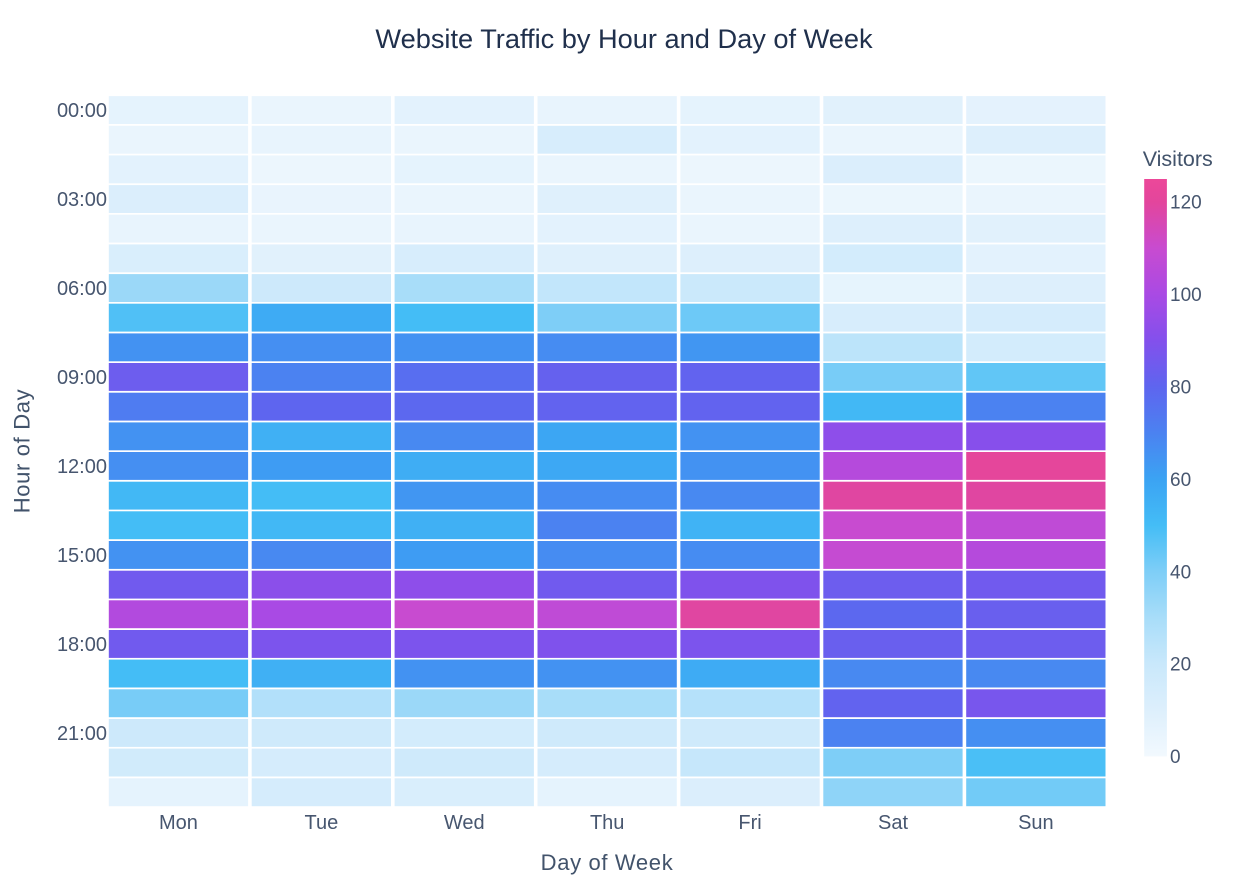 This screenshot has height=896, width=1248. I want to click on svg-text: Day of Week, so click(607, 862).